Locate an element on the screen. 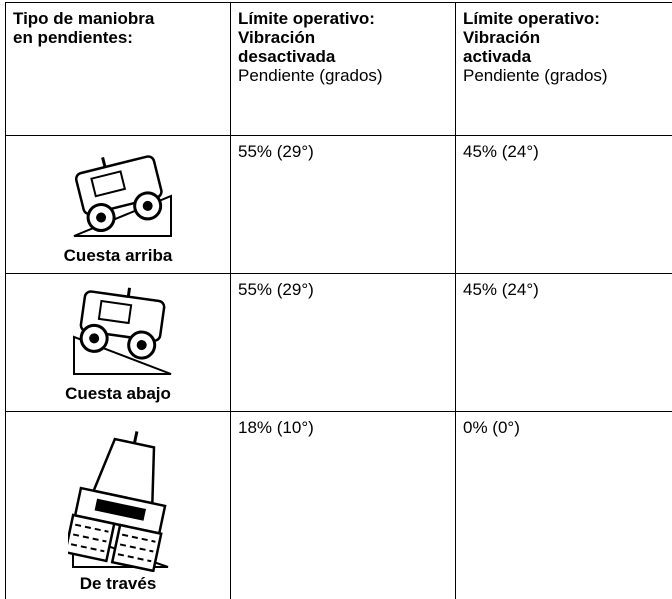 The width and height of the screenshot is (672, 599). header-cell: Tipo de maniobra en pendientes: is located at coordinates (117, 68).